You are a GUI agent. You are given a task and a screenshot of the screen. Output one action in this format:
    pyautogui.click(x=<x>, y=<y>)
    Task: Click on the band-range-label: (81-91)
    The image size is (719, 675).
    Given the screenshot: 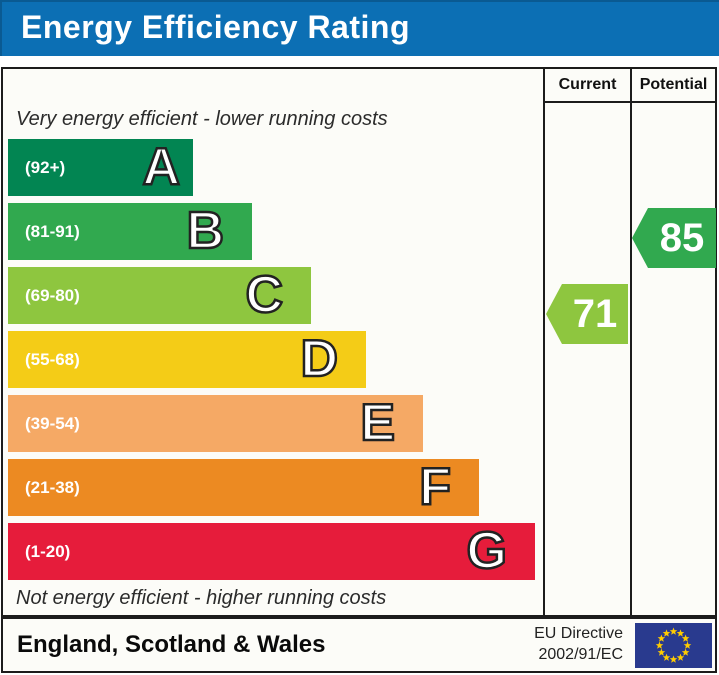 What is the action you would take?
    pyautogui.click(x=52, y=231)
    